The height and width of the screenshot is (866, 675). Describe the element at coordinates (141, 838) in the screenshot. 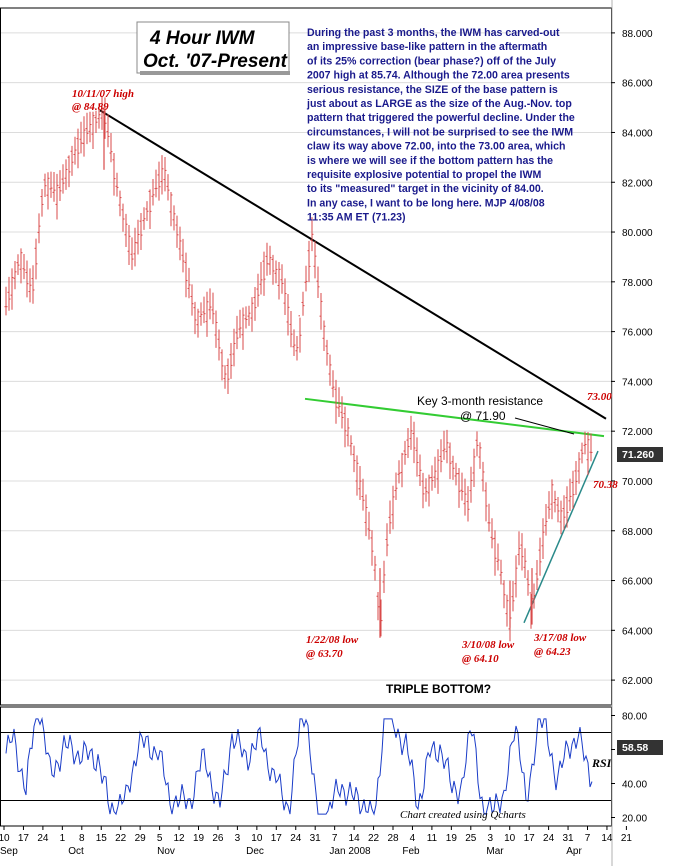

I see `date-tick-label: 29` at that location.